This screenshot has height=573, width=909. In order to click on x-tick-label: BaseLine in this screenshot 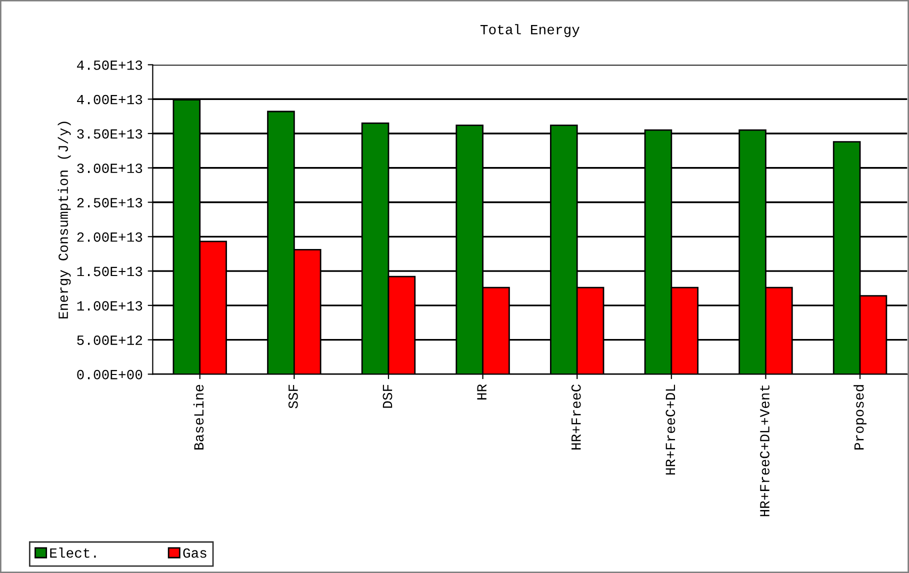, I will do `click(198, 417)`.